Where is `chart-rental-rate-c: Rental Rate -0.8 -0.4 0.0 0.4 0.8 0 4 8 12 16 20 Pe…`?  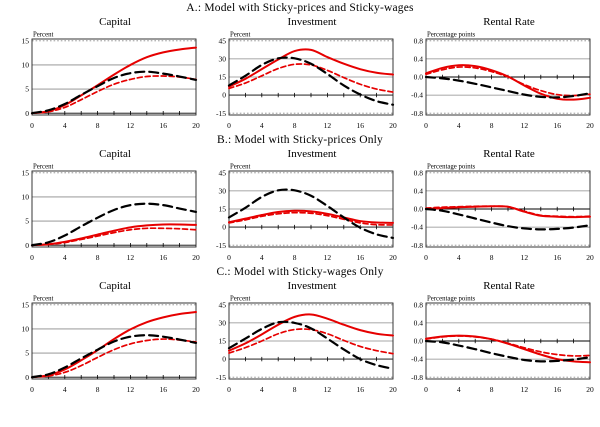
chart-rental-rate-c: Rental Rate -0.8 -0.4 0.0 0.4 0.8 0 4 8 12 16 20 Pe… is located at coordinates (497, 337).